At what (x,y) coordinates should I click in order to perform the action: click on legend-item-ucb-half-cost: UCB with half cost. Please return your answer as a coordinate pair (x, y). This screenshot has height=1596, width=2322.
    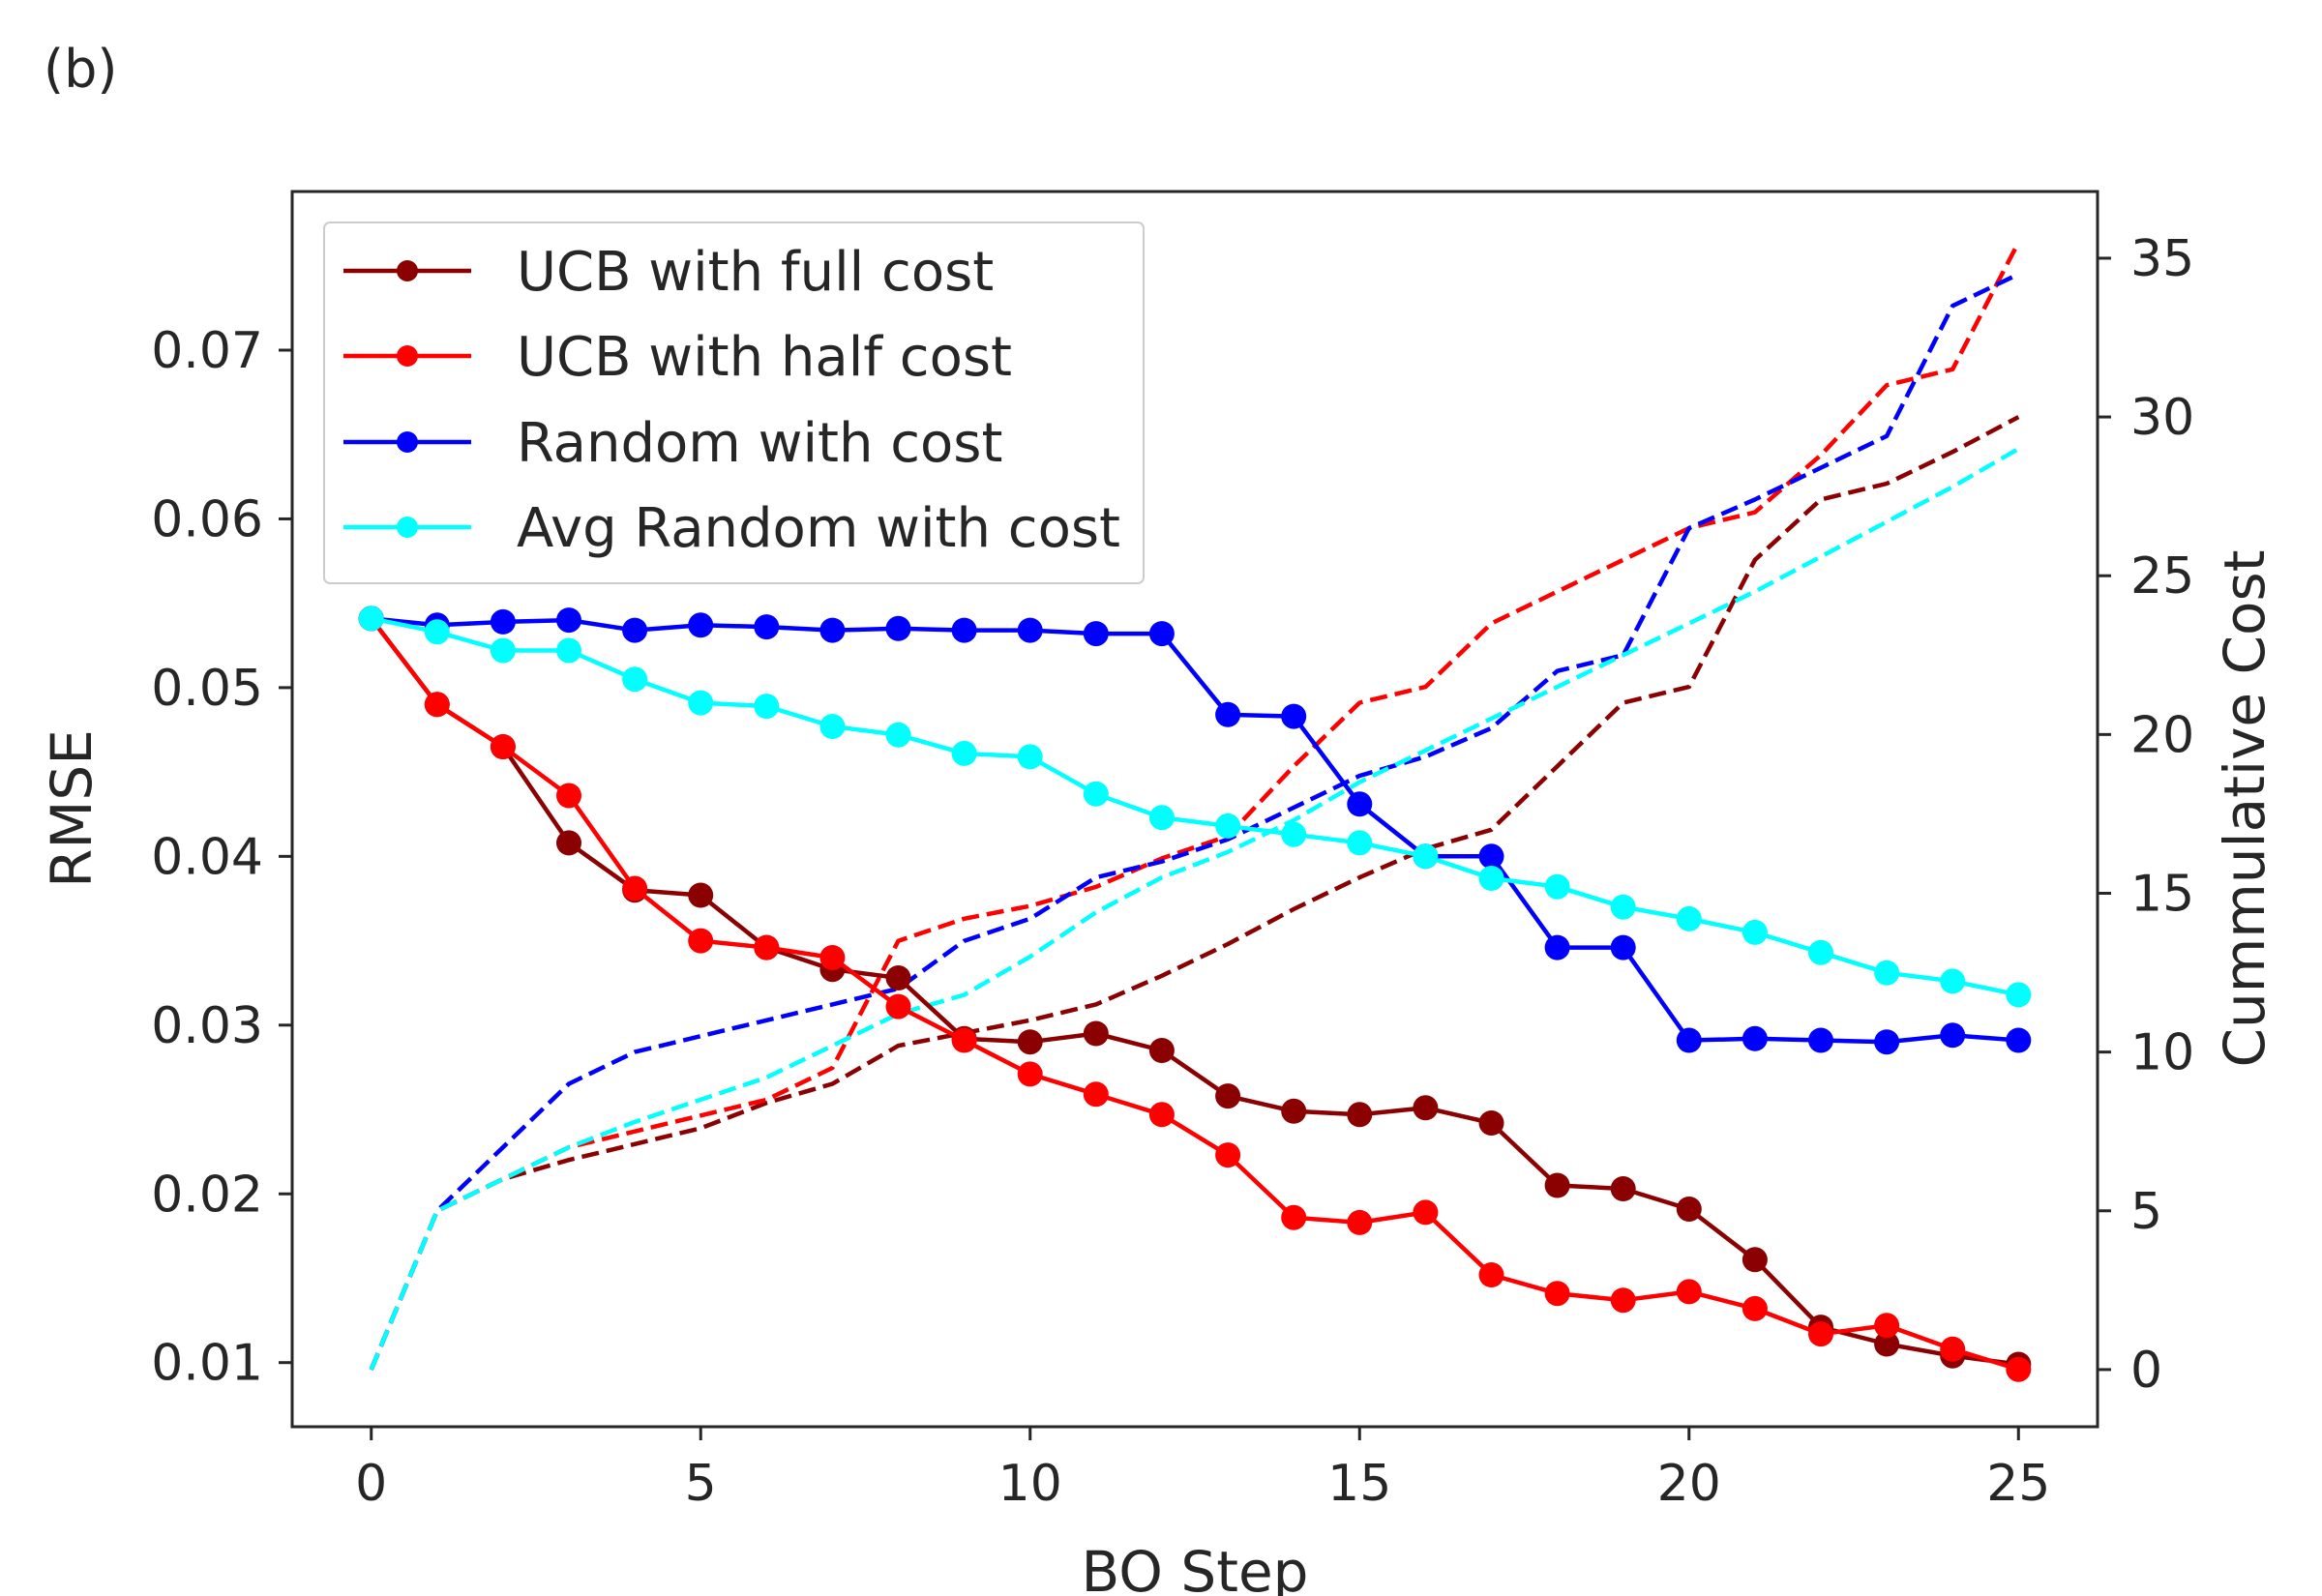
    Looking at the image, I should click on (677, 357).